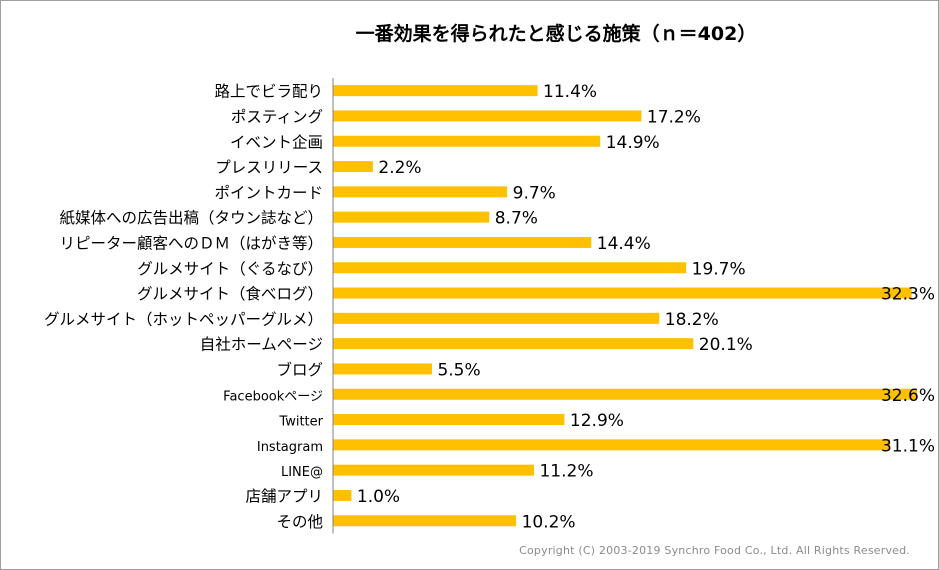 The height and width of the screenshot is (570, 939). What do you see at coordinates (183, 319) in the screenshot?
I see `category-label: グルメサイト（ホットペッパーグルメ）` at bounding box center [183, 319].